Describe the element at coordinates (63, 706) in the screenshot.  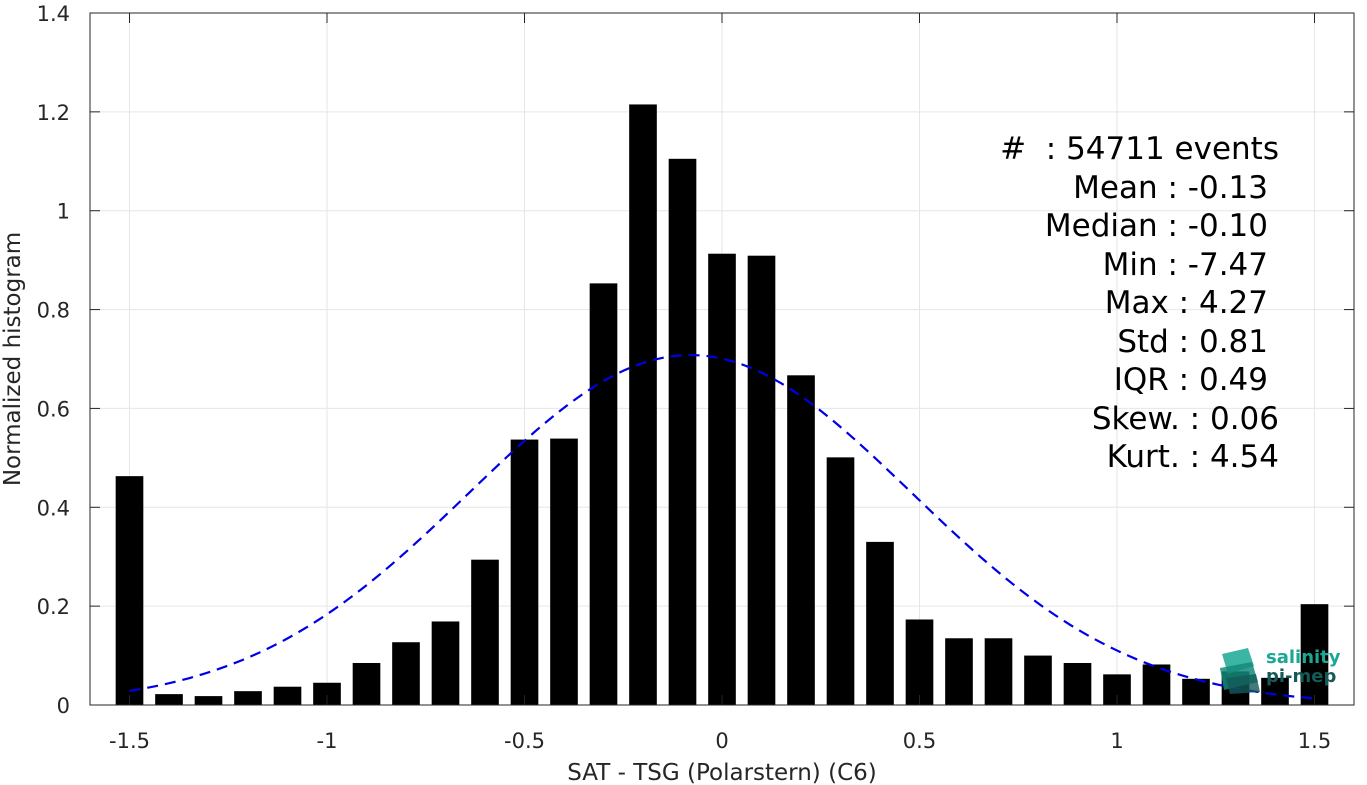
I see `y-tick-label: 0` at that location.